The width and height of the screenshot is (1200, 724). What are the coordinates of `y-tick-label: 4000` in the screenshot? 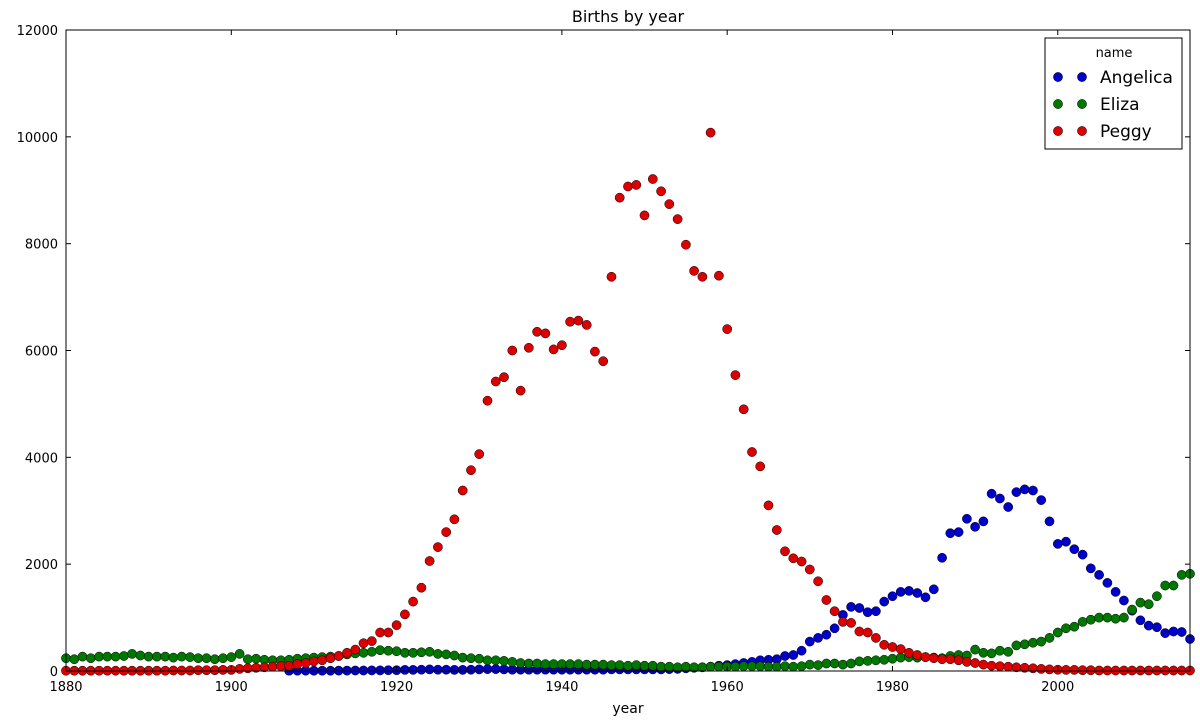 It's located at (41, 458).